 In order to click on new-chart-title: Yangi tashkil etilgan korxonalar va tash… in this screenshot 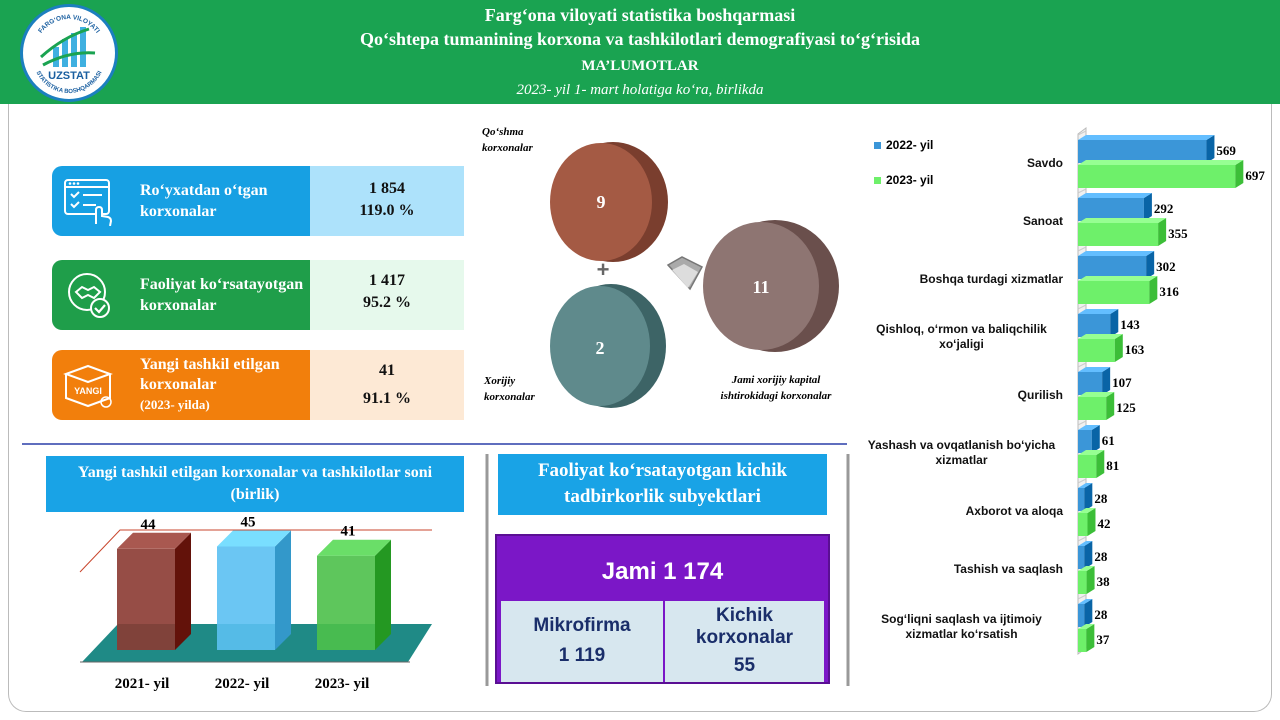, I will do `click(255, 484)`.